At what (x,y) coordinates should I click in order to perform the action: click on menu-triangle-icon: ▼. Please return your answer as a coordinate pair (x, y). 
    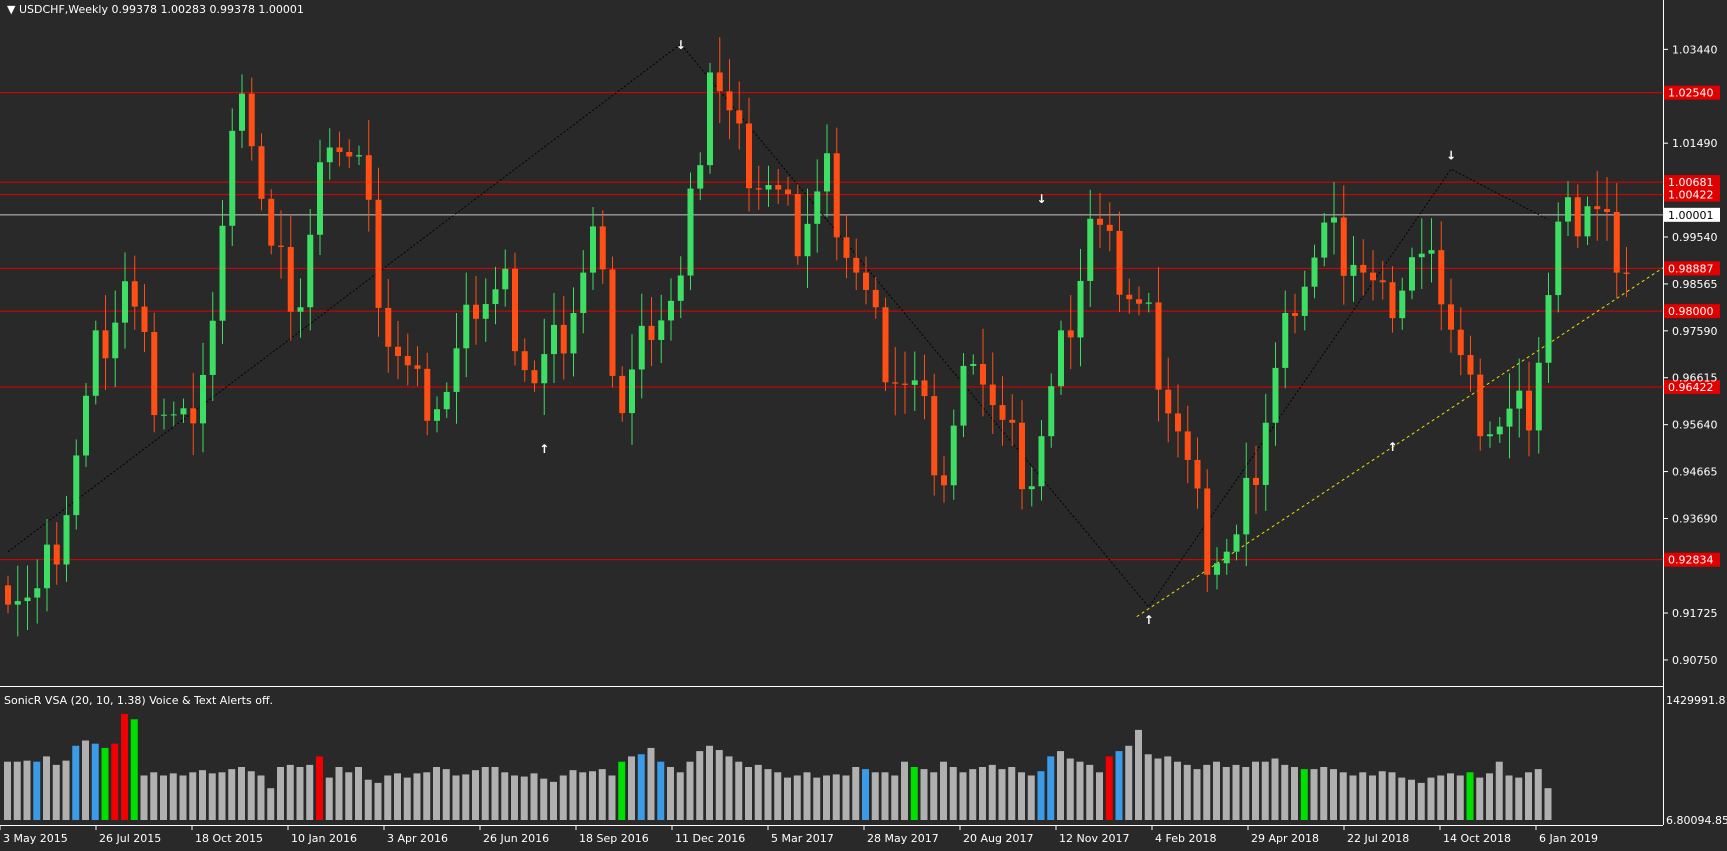
    Looking at the image, I should click on (11, 9).